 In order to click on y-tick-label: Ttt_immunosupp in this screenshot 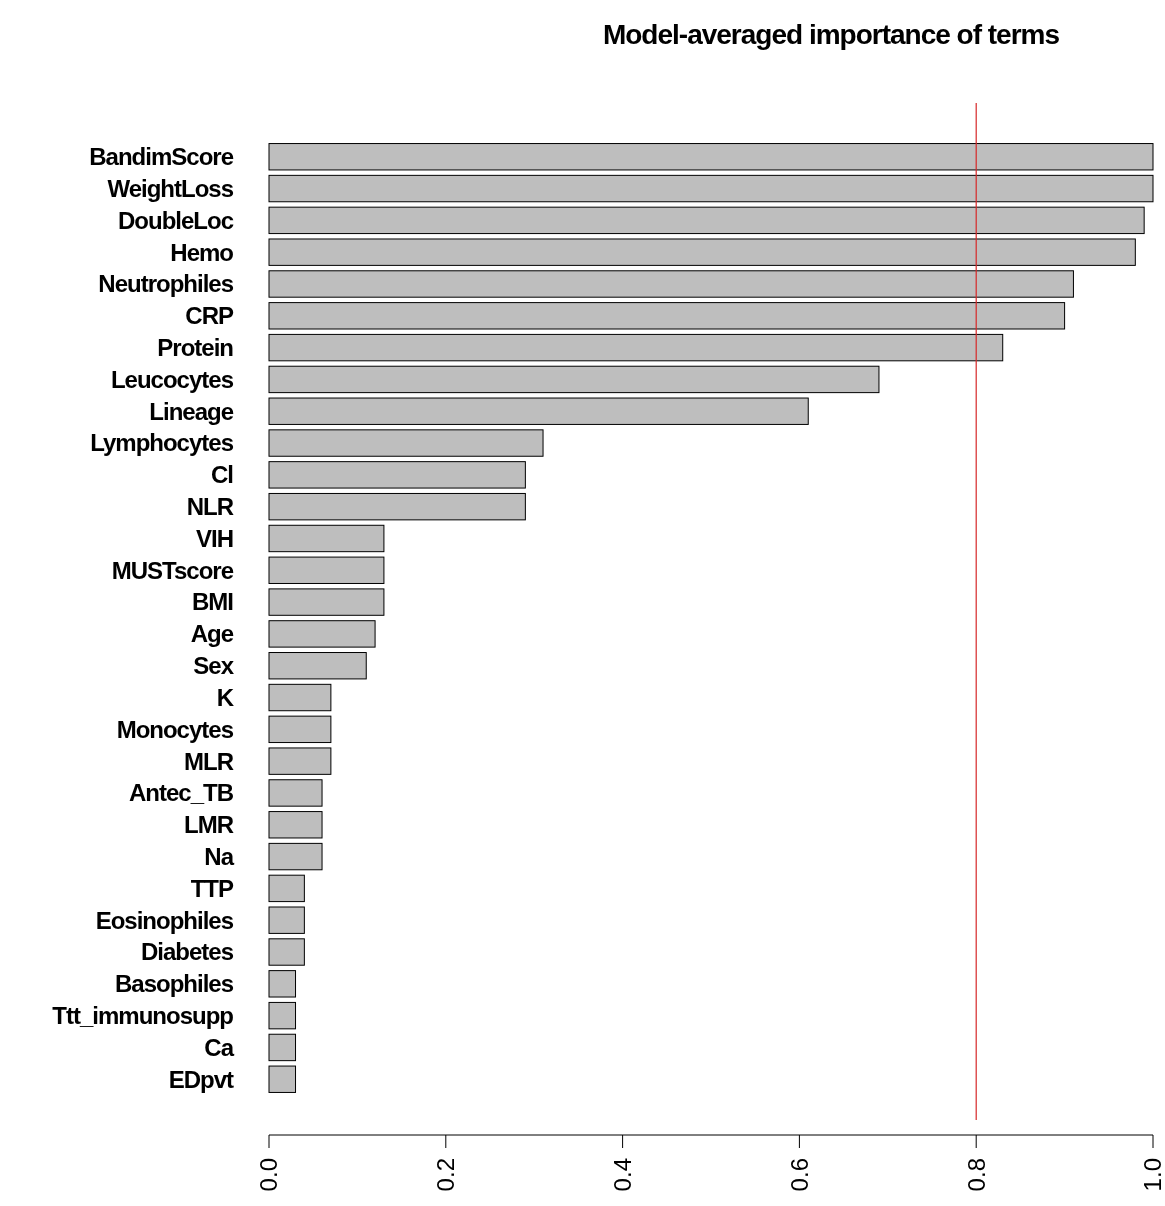, I will do `click(143, 1016)`.